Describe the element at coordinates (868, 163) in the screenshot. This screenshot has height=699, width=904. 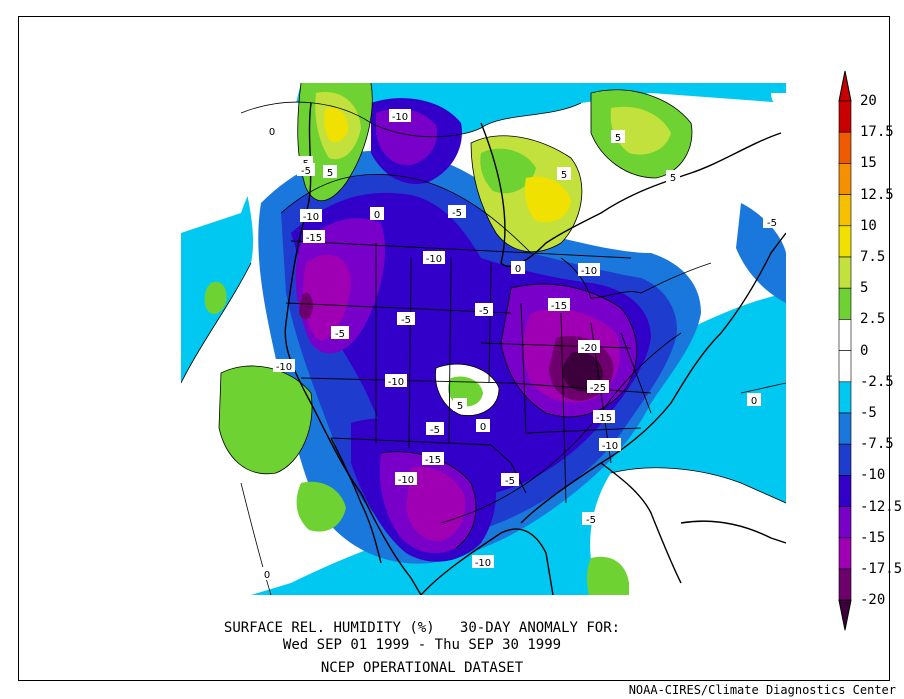
I see `legend-tick-label: 15` at that location.